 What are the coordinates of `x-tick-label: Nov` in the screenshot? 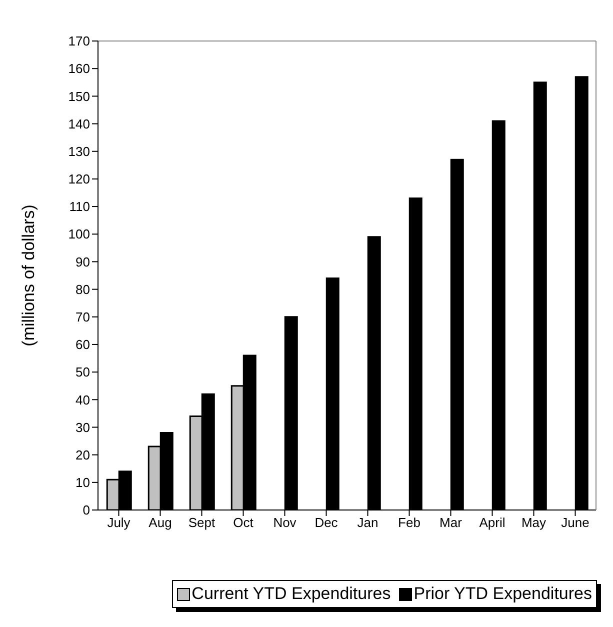 It's located at (285, 522).